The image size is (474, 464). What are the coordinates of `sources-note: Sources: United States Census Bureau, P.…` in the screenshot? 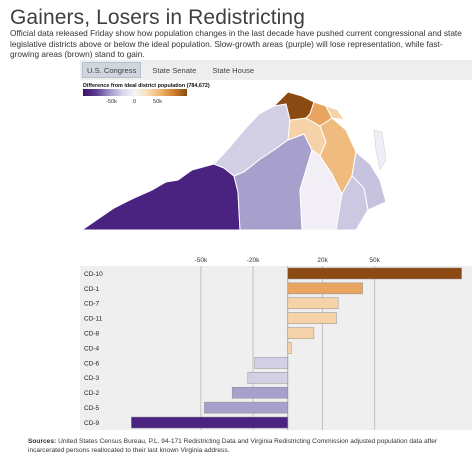 It's located at (248, 446).